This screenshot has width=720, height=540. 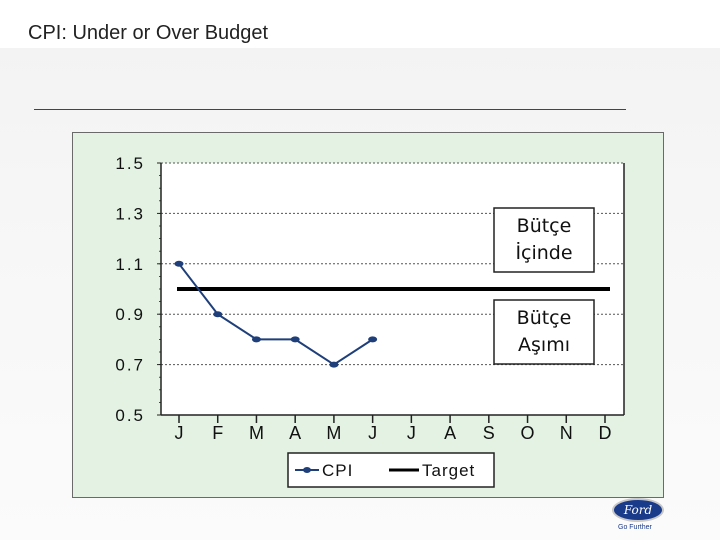 I want to click on y-tick-label: 1.5, so click(x=130, y=163).